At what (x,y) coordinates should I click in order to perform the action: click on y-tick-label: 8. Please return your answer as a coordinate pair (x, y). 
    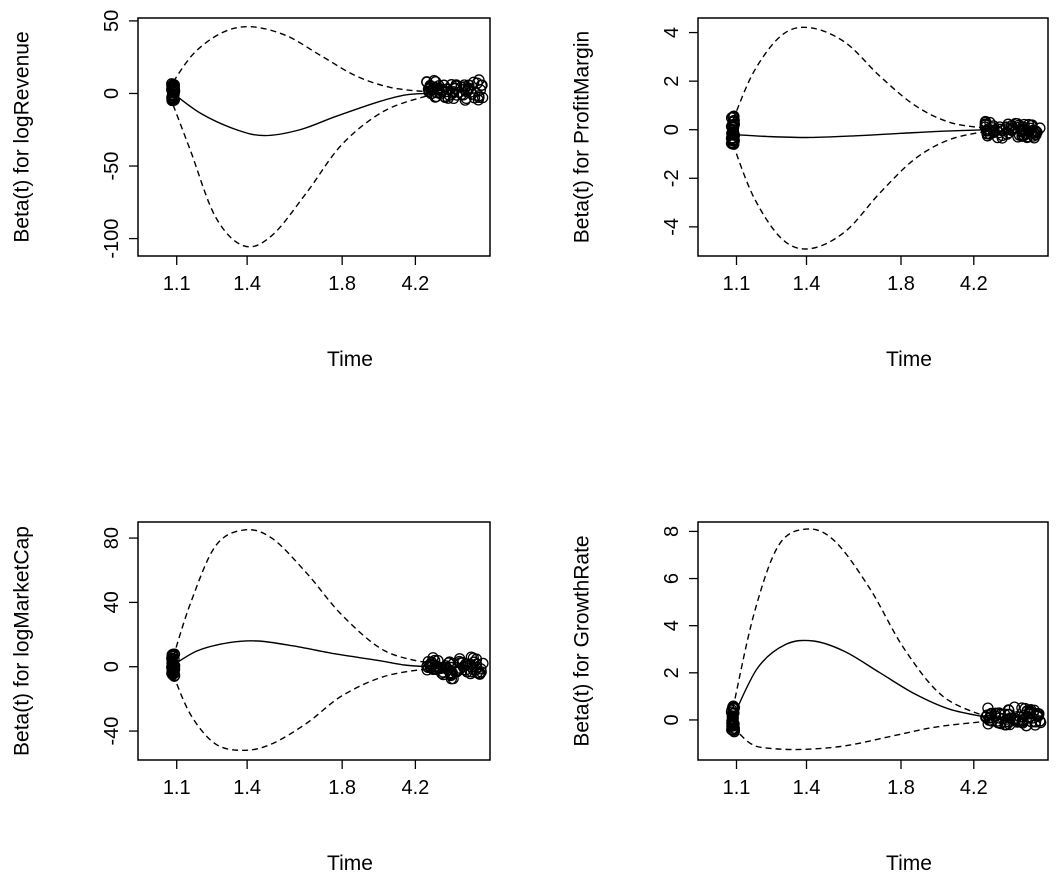
    Looking at the image, I should click on (672, 531).